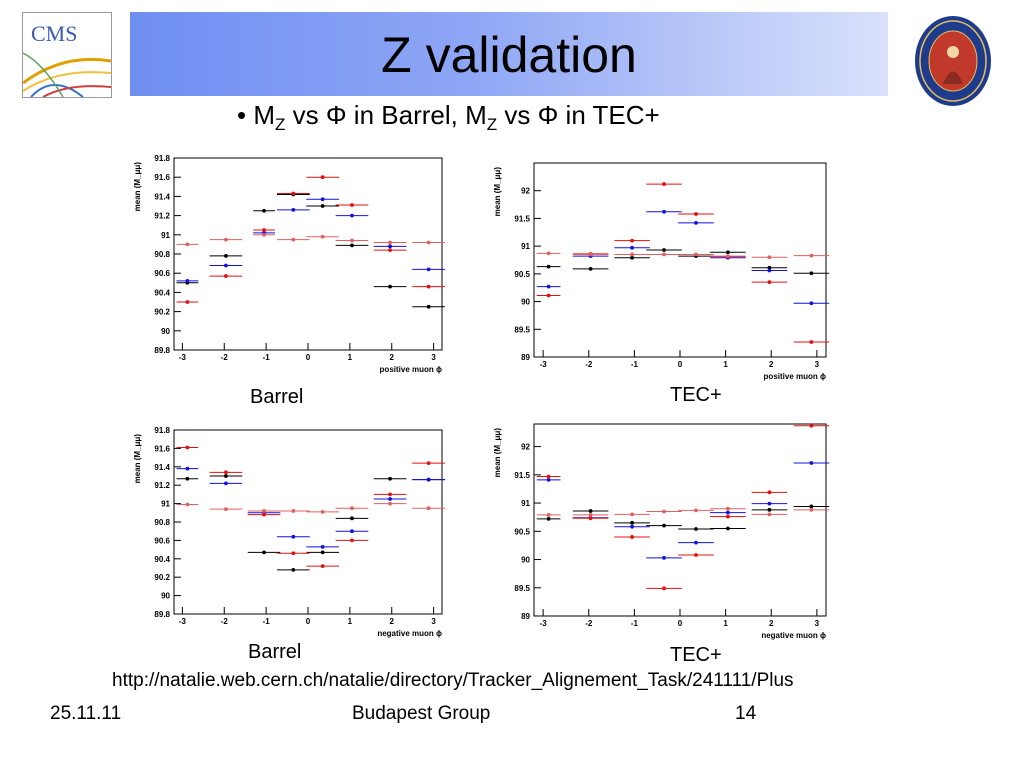  Describe the element at coordinates (509, 54) in the screenshot. I see `title-bar: Z validation` at that location.